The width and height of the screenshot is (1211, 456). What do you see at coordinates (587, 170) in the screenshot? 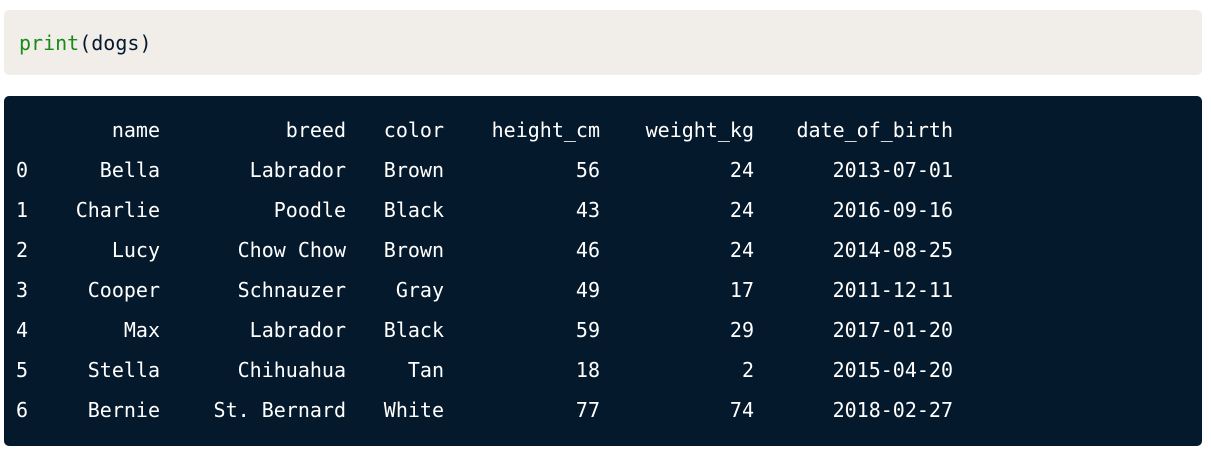
I see `cell-height-cm: 56` at bounding box center [587, 170].